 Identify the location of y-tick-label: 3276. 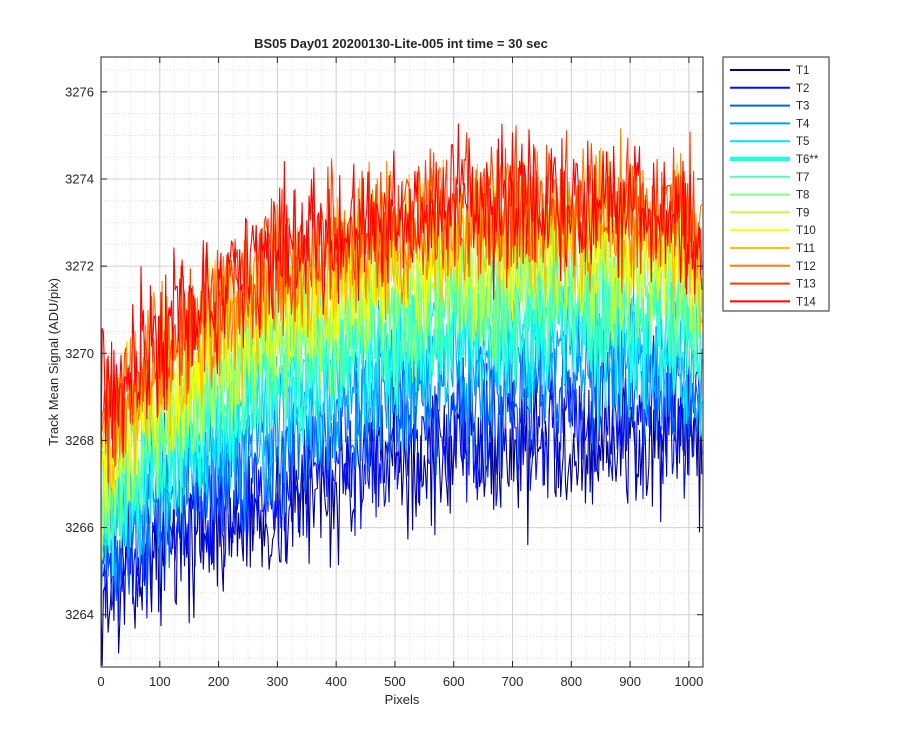
(79, 91).